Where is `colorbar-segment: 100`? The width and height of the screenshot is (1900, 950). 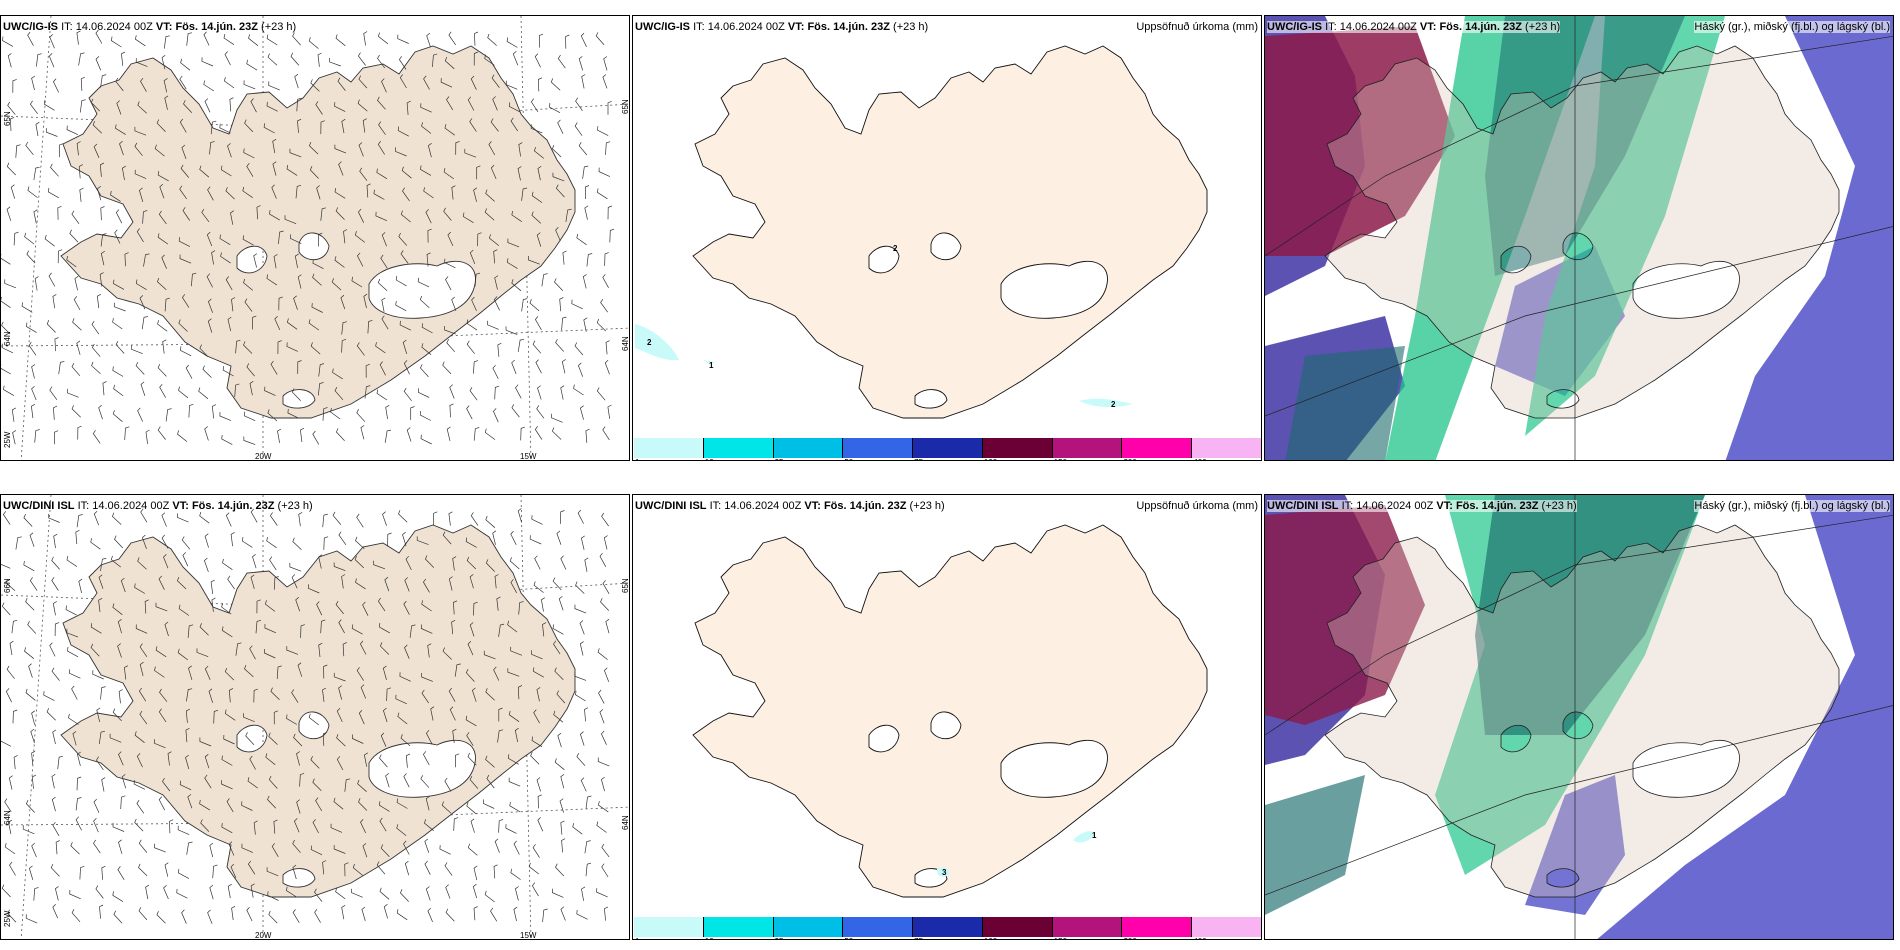 colorbar-segment: 100 is located at coordinates (1017, 928).